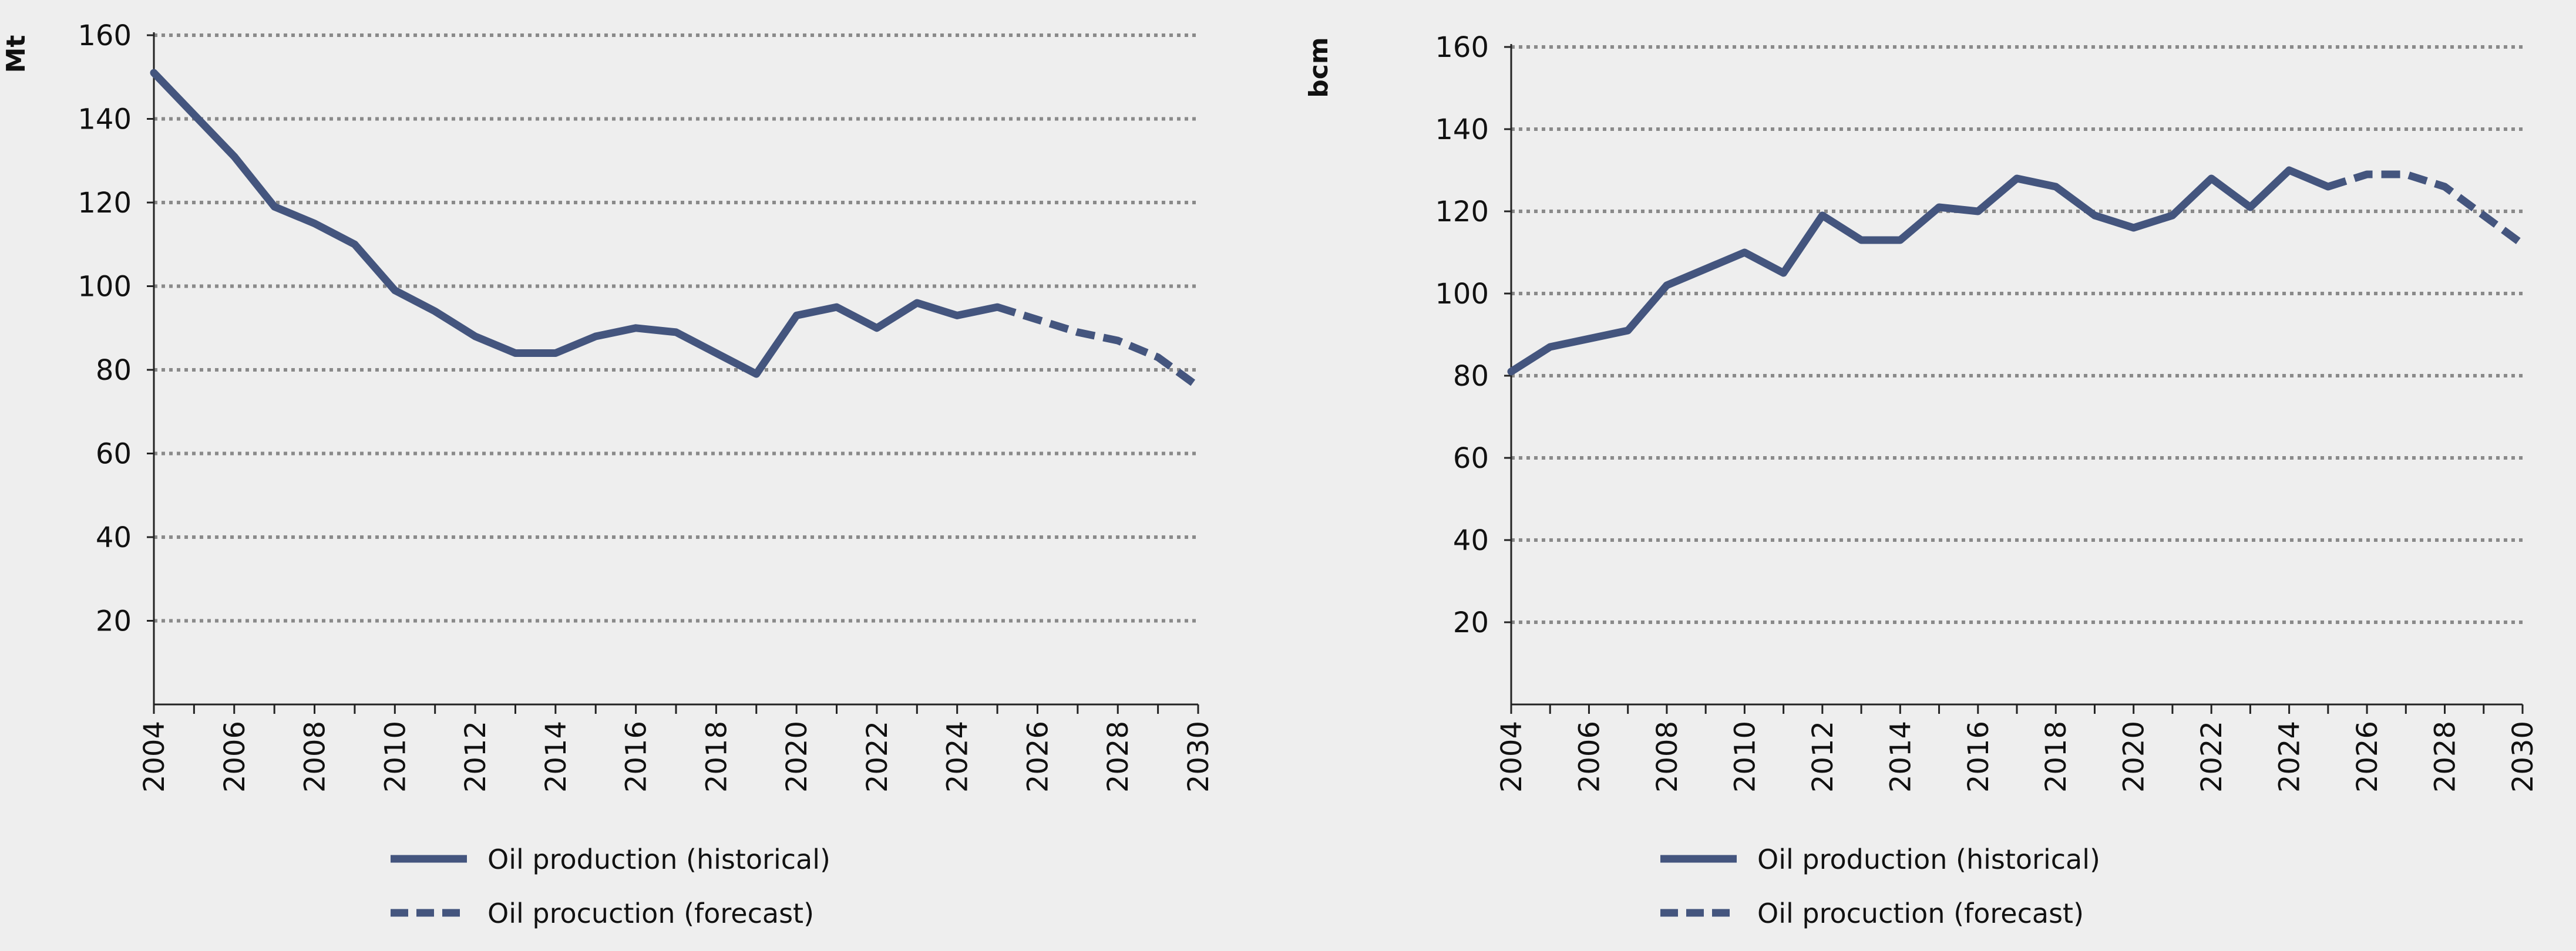 The image size is (2576, 951). Describe the element at coordinates (1319, 67) in the screenshot. I see `y-axis-label: bcm` at that location.